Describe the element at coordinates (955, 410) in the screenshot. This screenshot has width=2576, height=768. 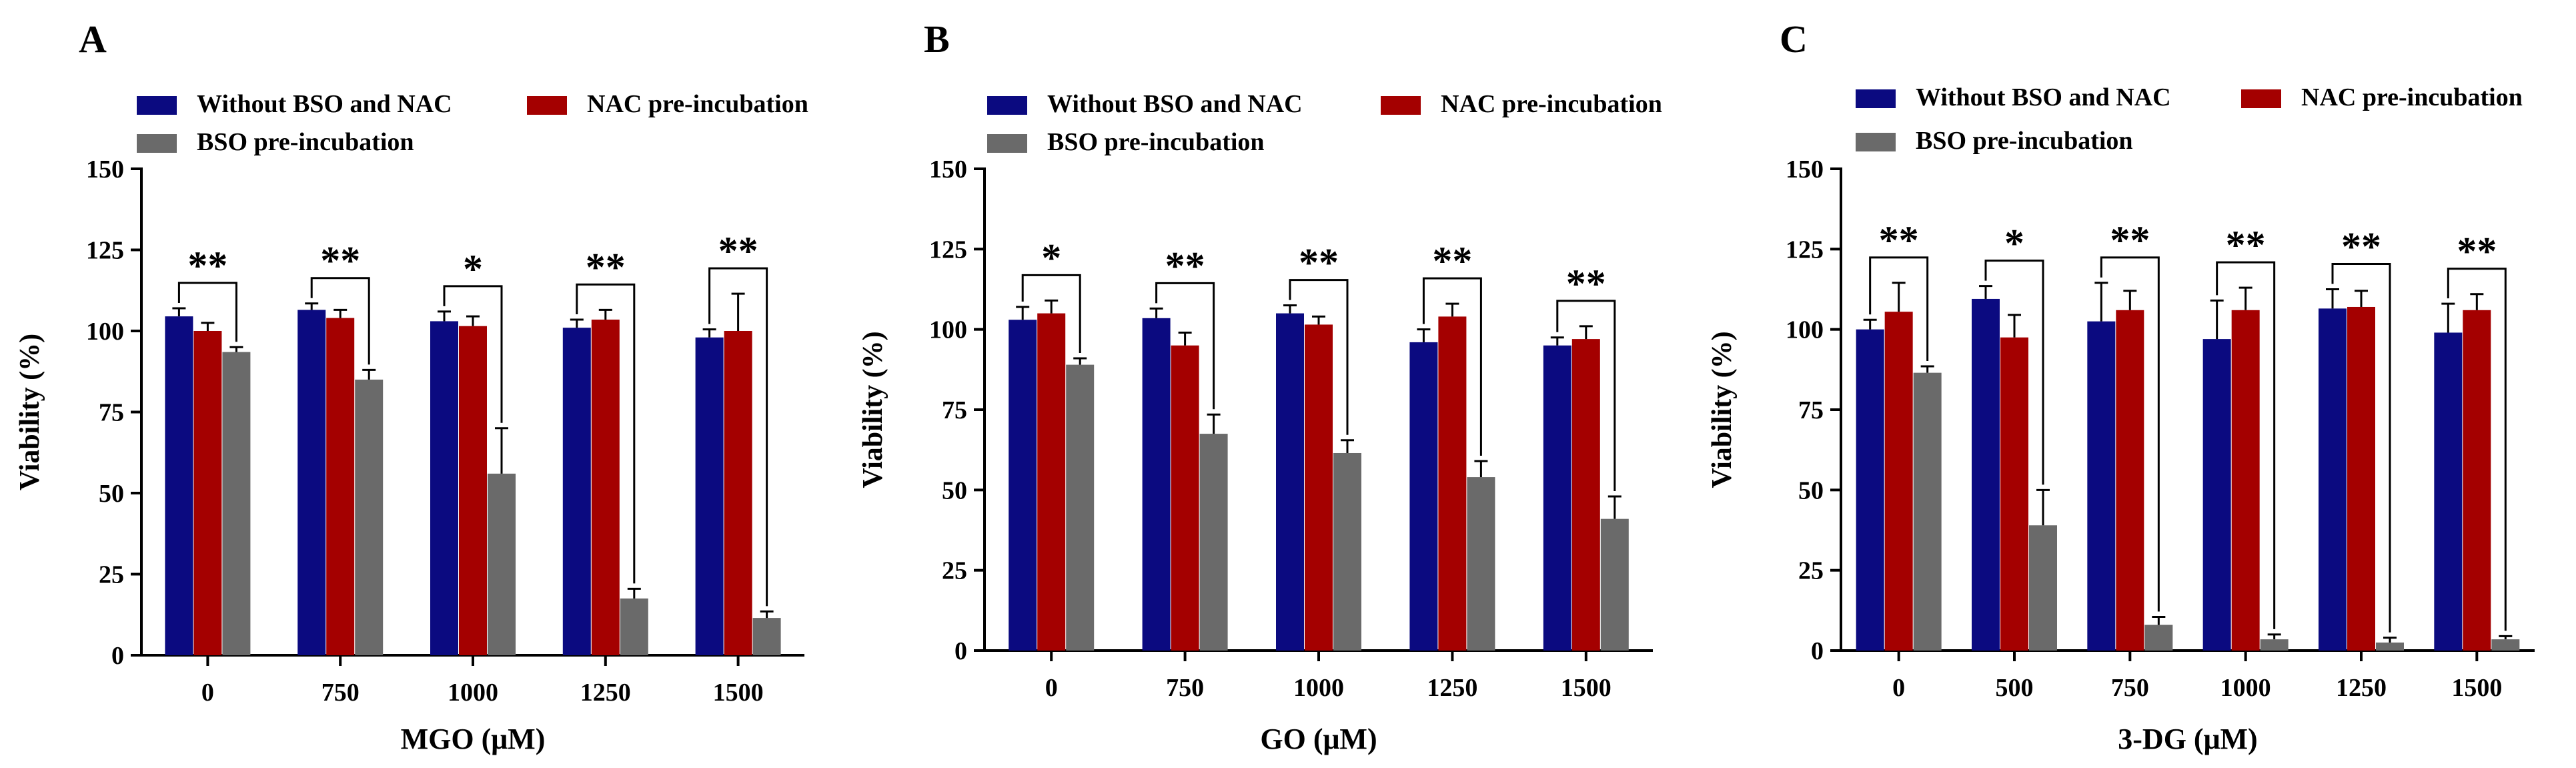
I see `y-tick-label: 75` at that location.